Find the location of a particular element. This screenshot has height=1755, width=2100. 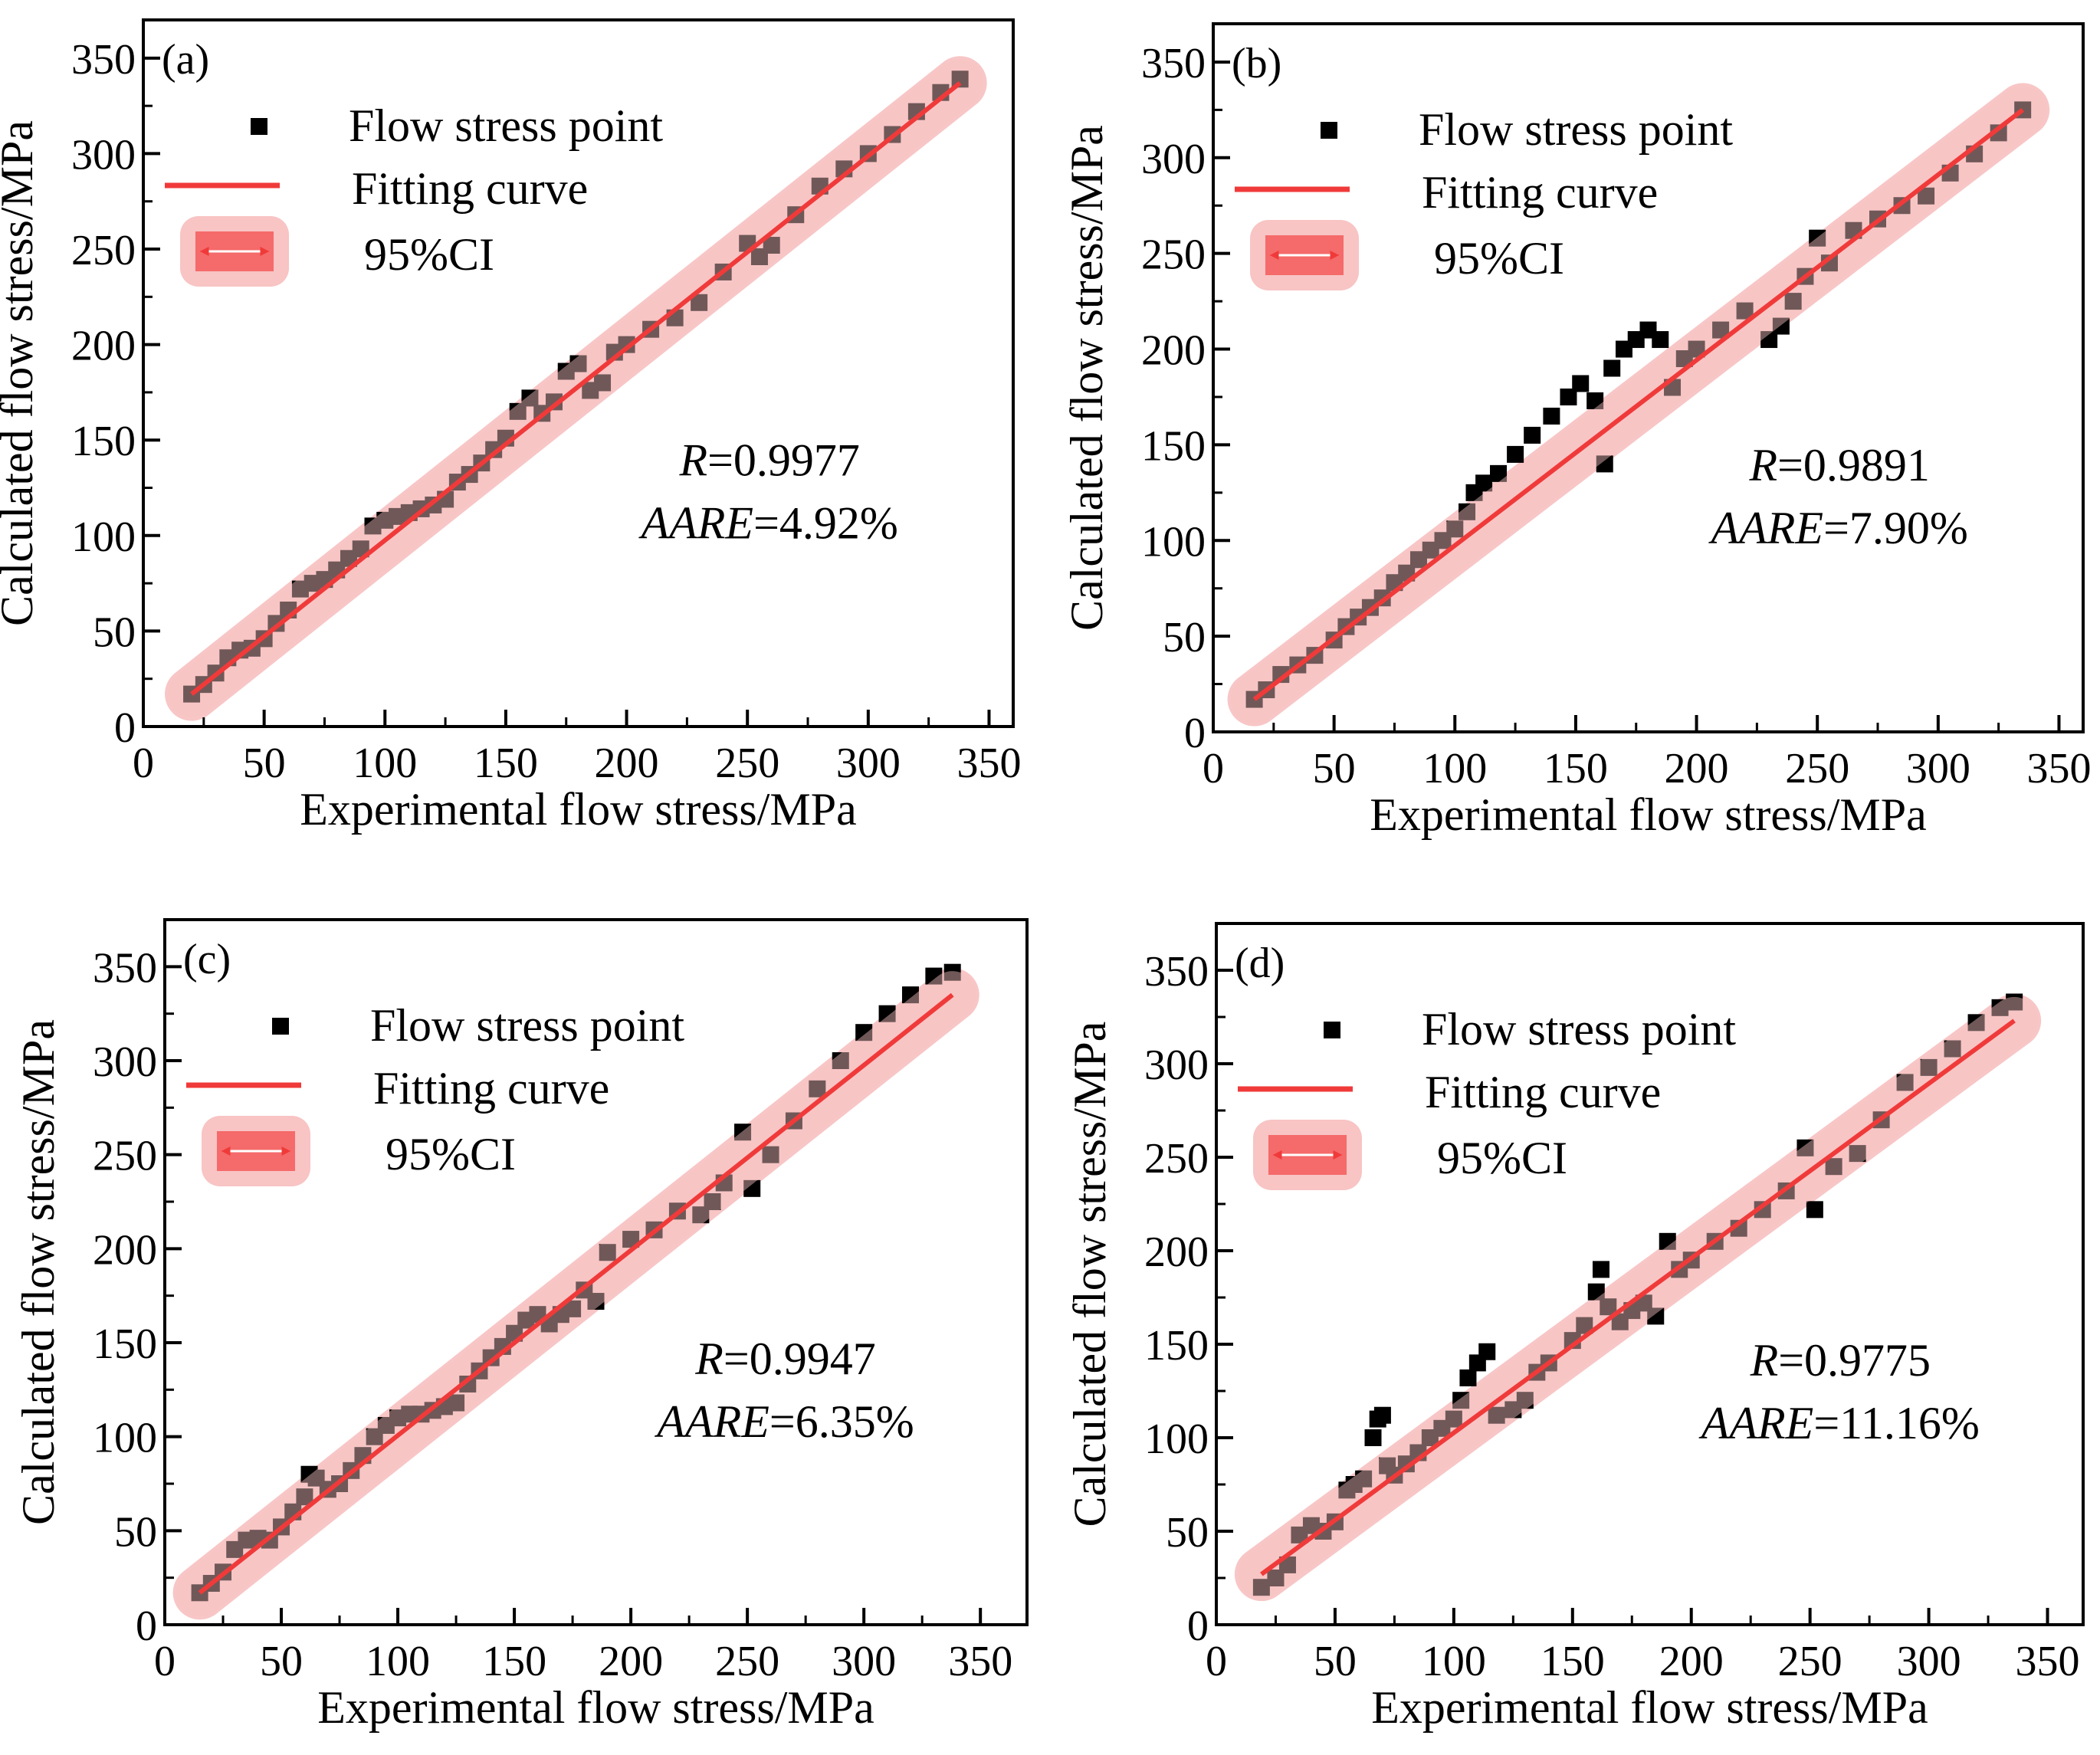

aare-value-text: AARE=11.16% is located at coordinates (1839, 1423).